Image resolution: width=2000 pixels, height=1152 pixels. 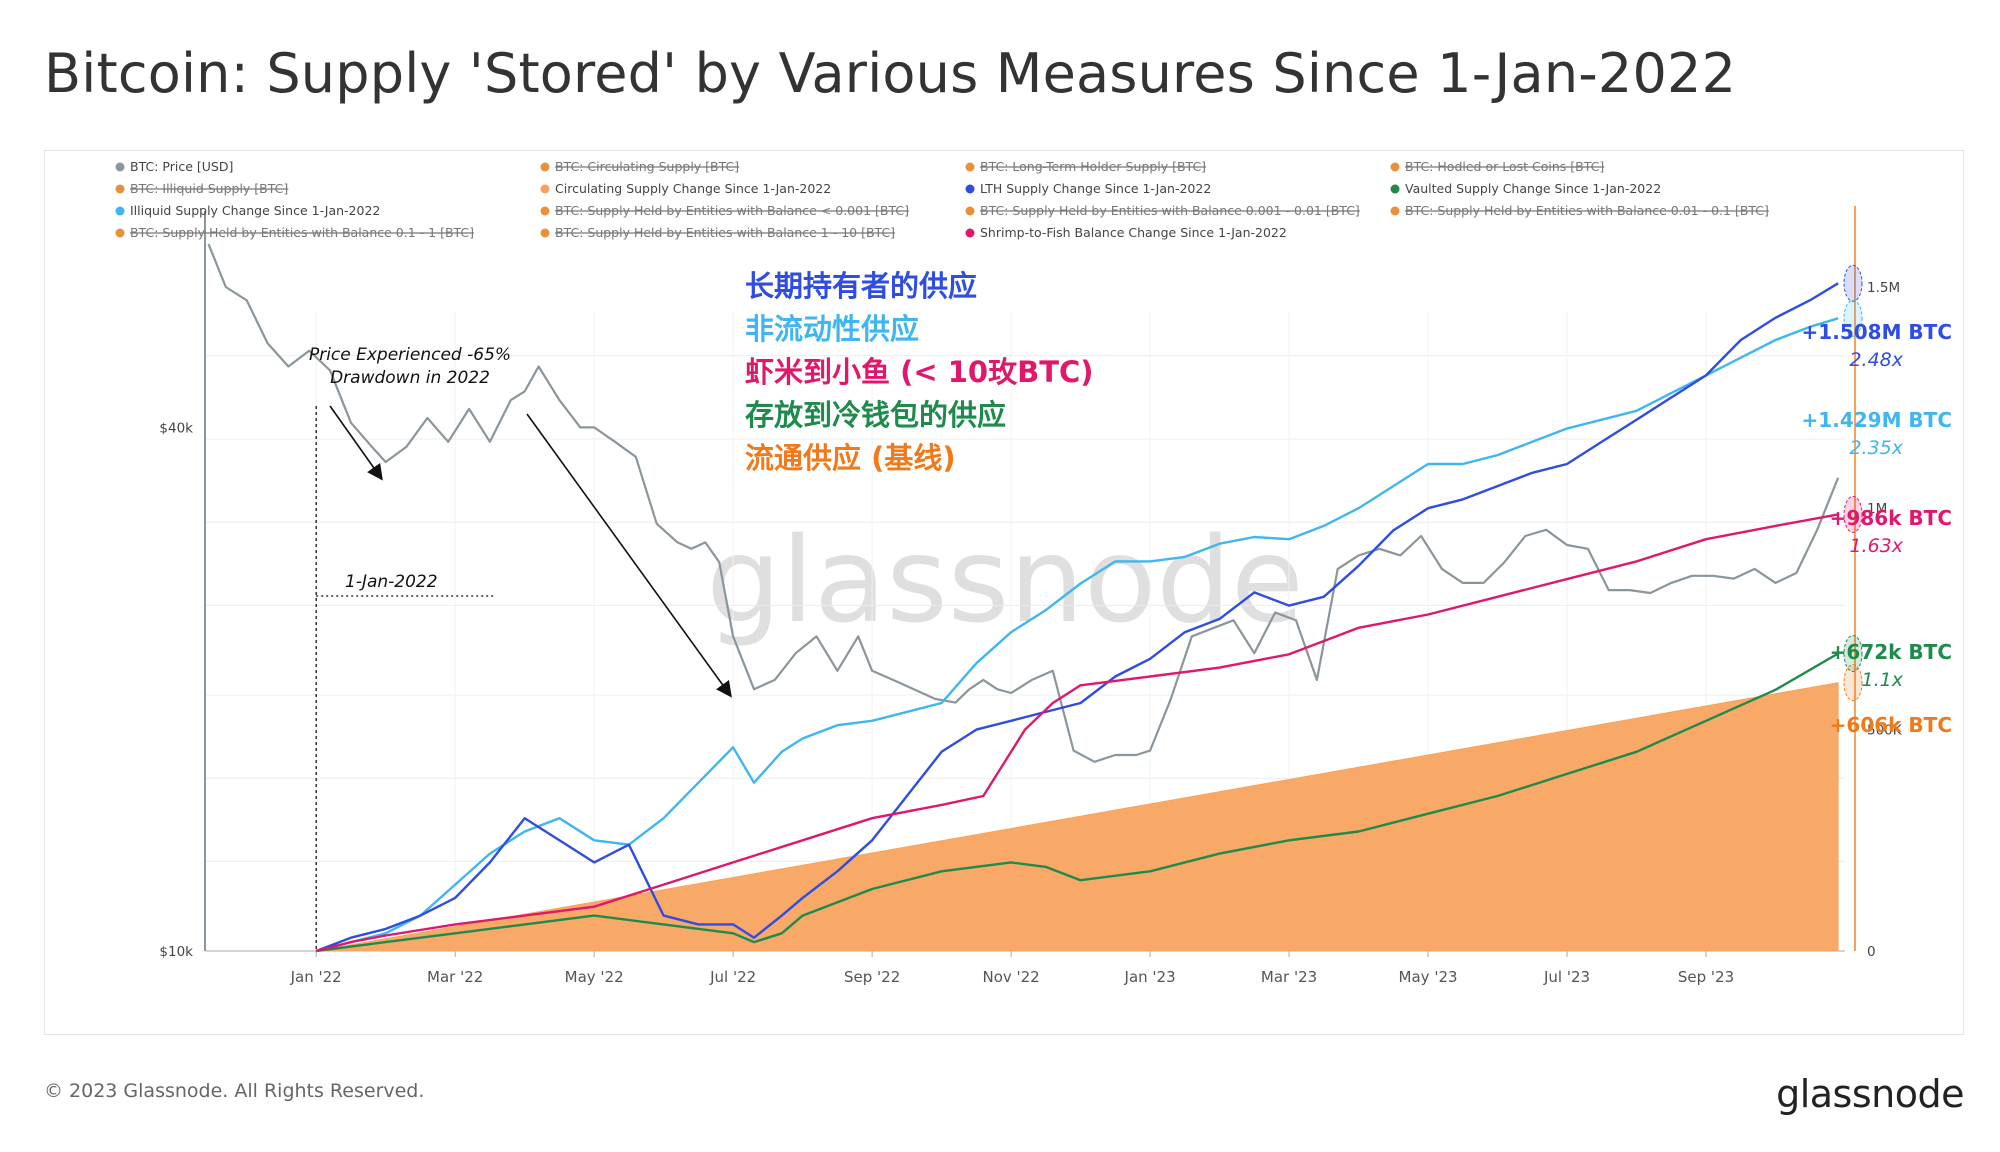 What do you see at coordinates (410, 355) in the screenshot?
I see `drawdown-annotation-line1: Price Experienced -65%` at bounding box center [410, 355].